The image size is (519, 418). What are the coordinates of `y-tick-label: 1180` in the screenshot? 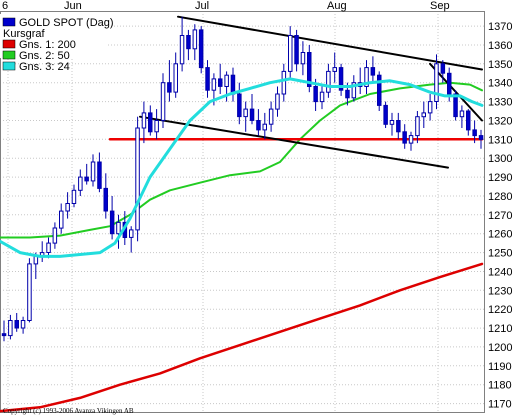 It's located at (500, 386).